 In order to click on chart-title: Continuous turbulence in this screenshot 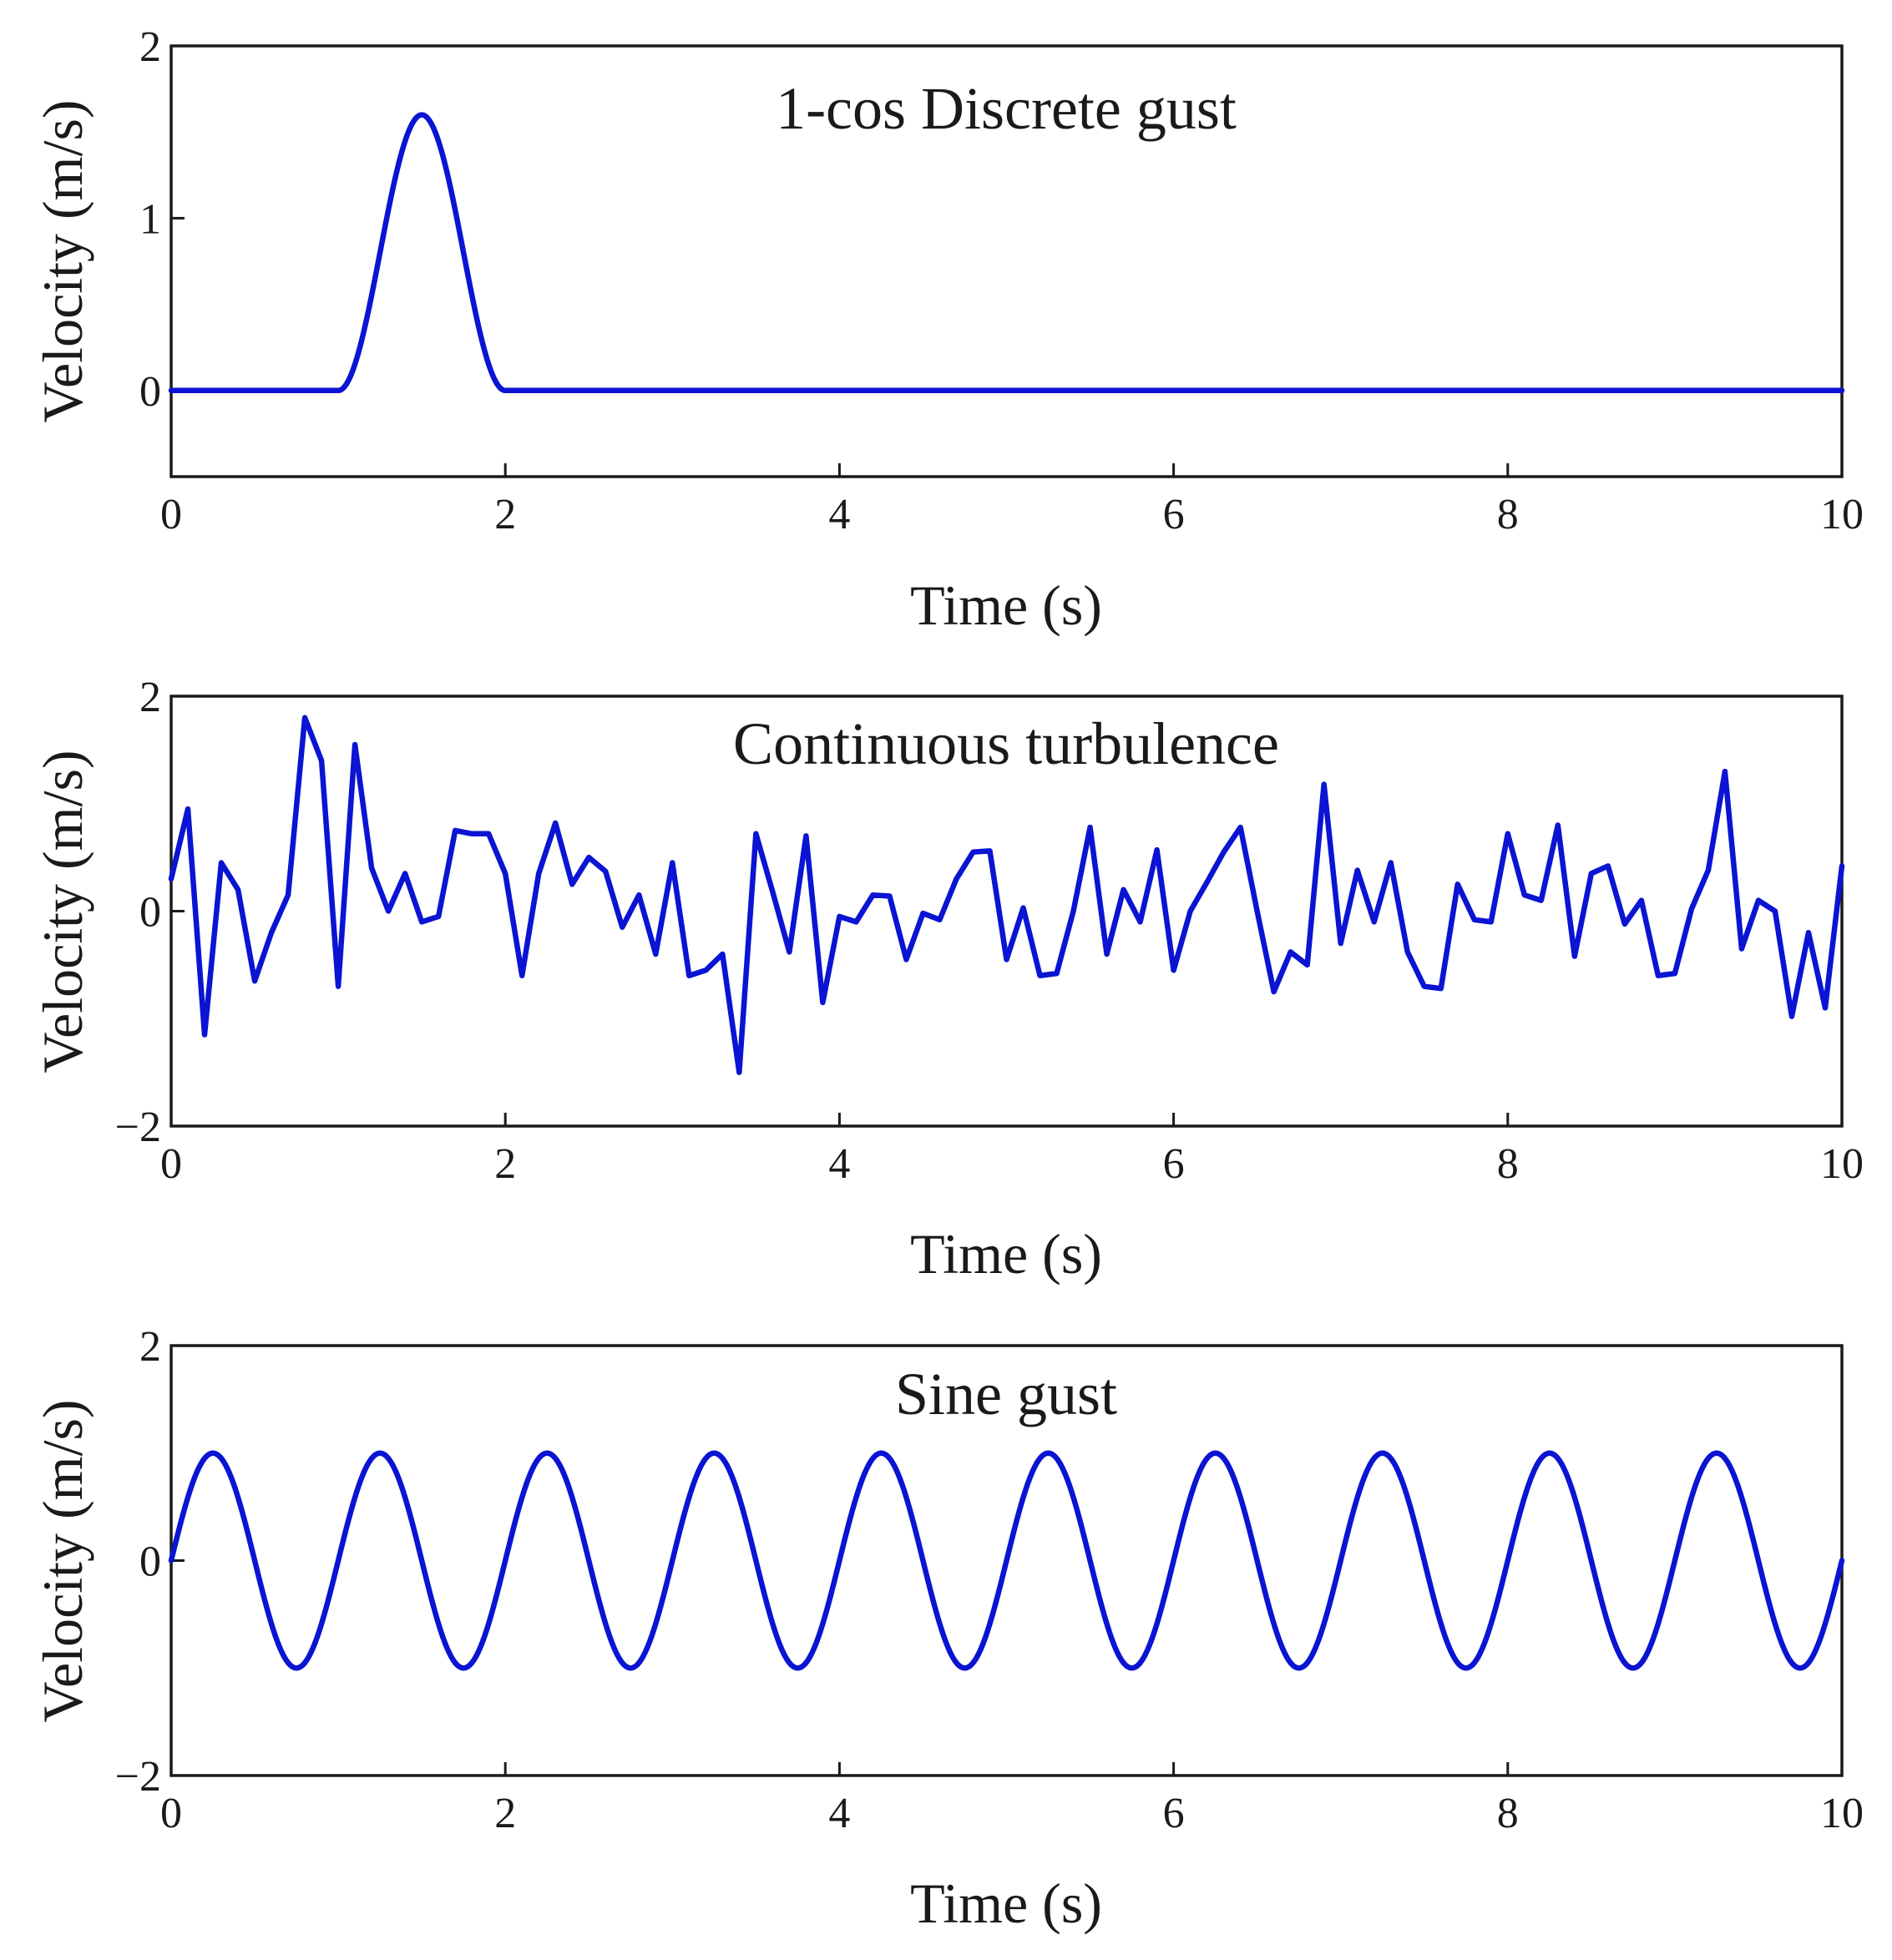, I will do `click(1006, 743)`.